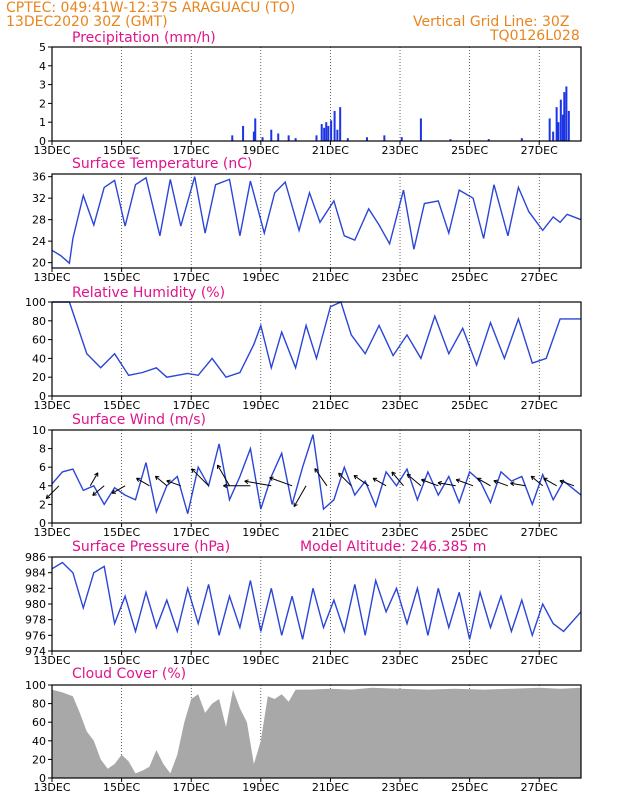 The image size is (618, 800). Describe the element at coordinates (316, 220) in the screenshot. I see `temp-line` at that location.